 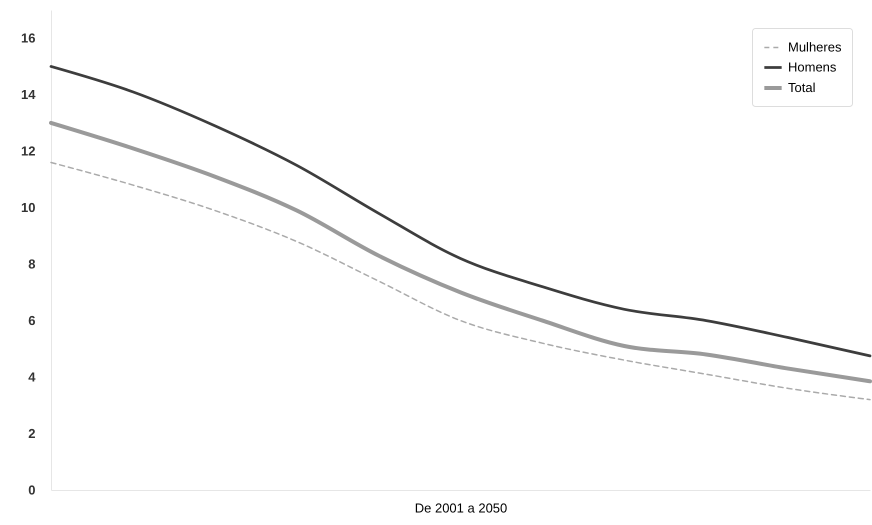 What do you see at coordinates (32, 320) in the screenshot?
I see `y-tick-label: 6` at bounding box center [32, 320].